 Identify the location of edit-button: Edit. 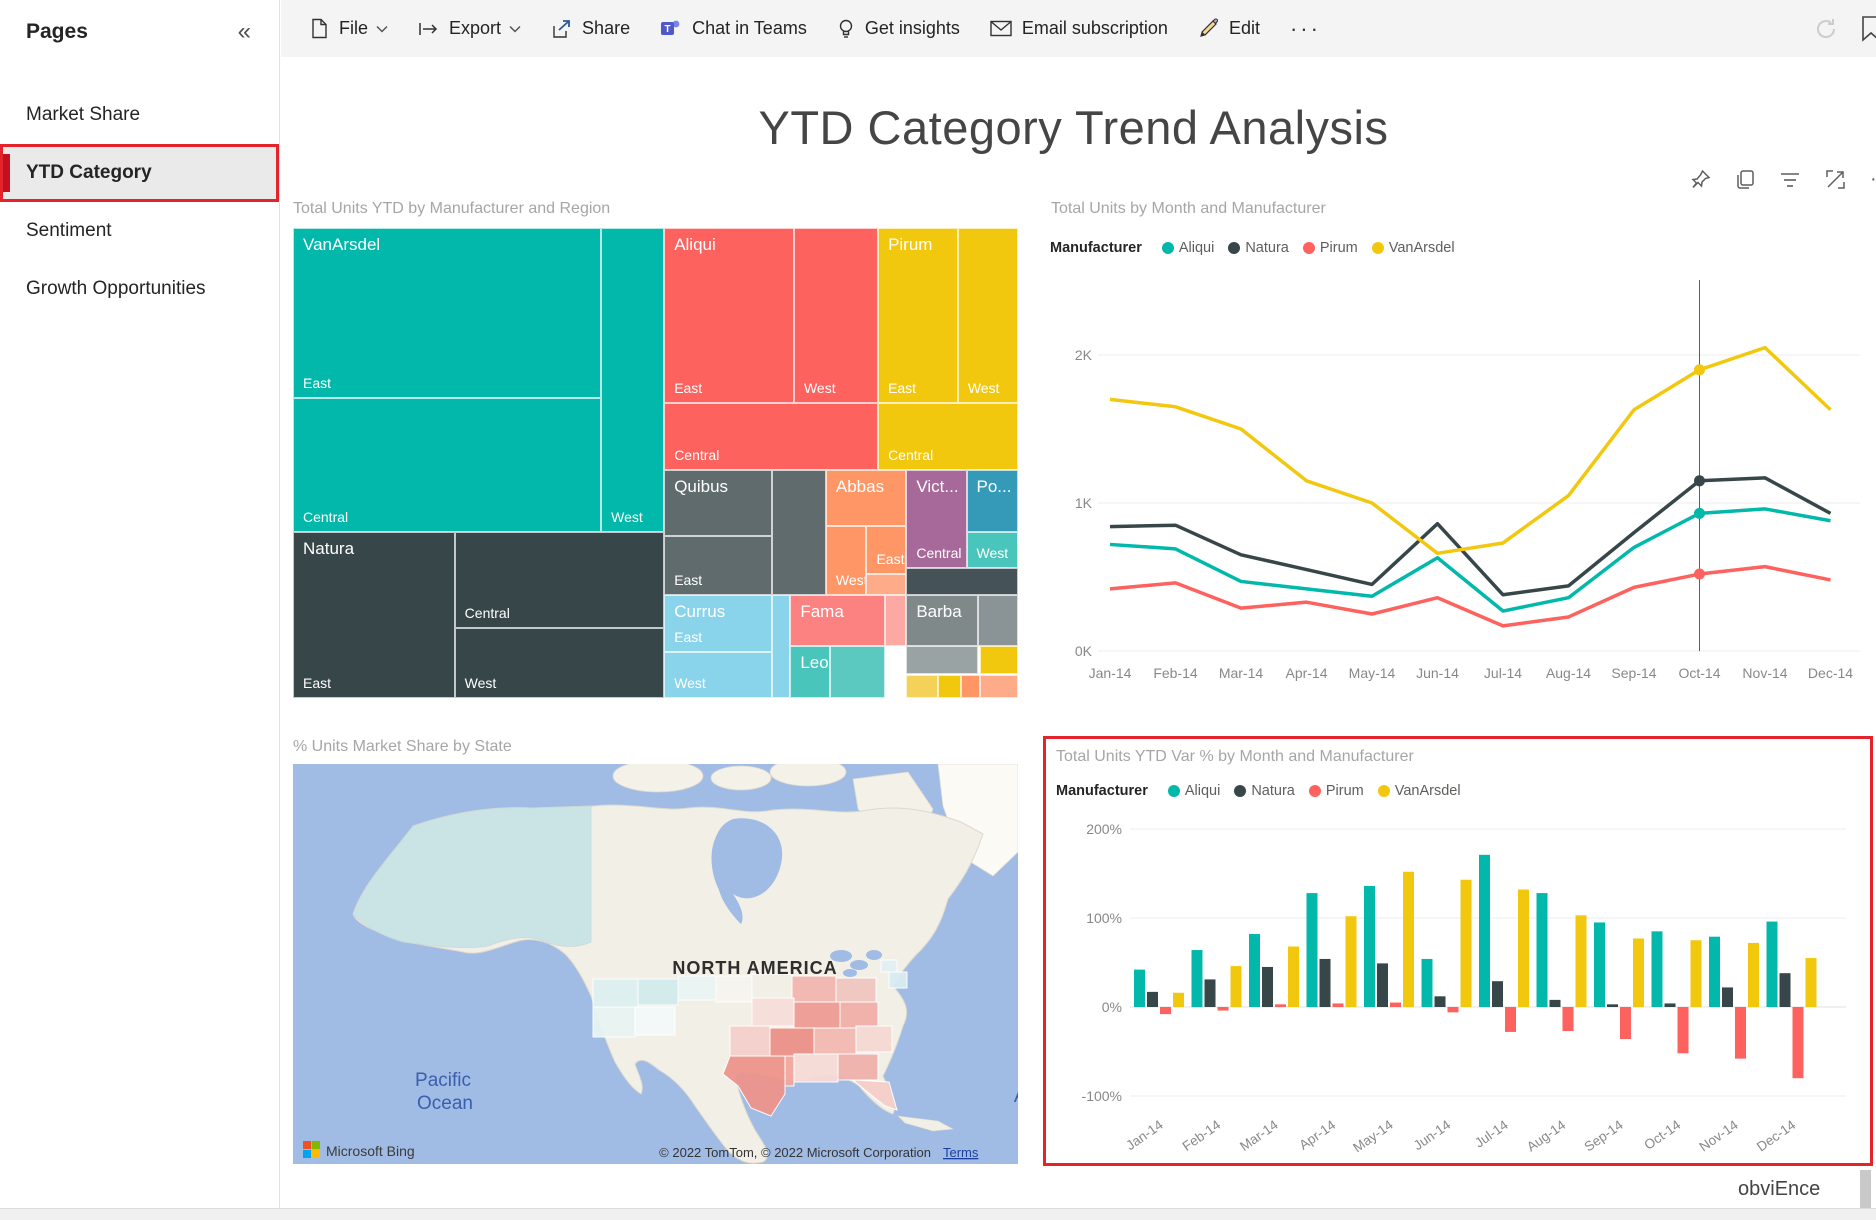
(1229, 28).